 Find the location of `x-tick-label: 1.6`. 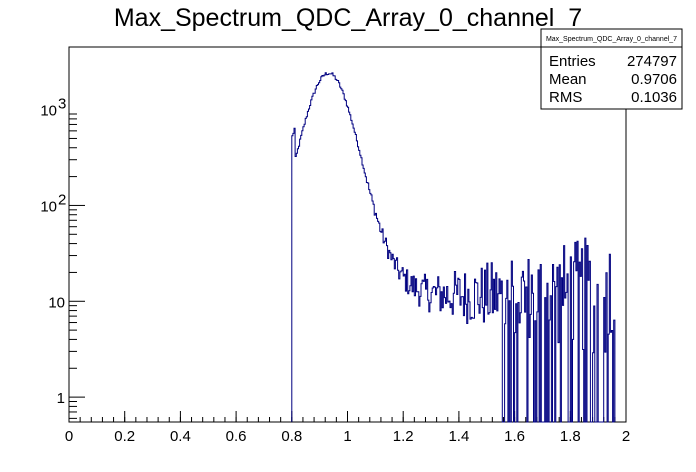

x-tick-label: 1.6 is located at coordinates (514, 436).